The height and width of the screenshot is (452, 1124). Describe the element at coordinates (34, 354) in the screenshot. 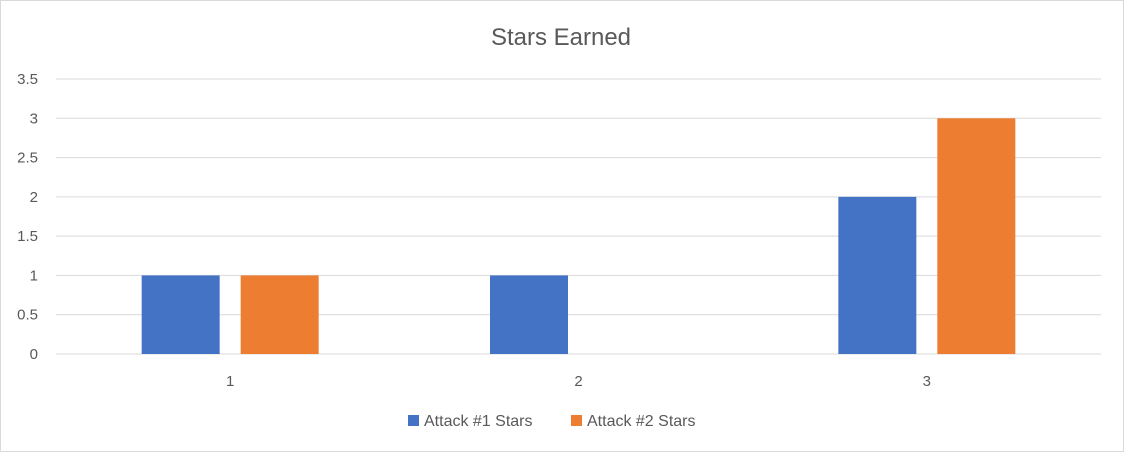

I see `y-tick-label: 0` at that location.